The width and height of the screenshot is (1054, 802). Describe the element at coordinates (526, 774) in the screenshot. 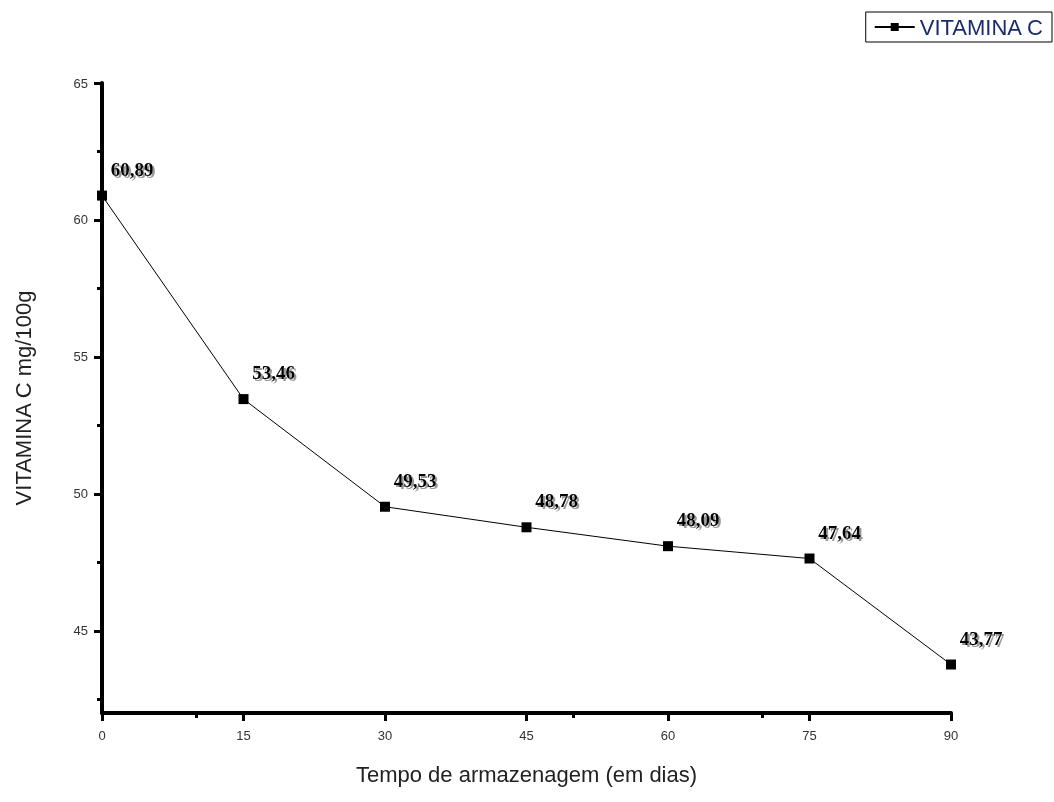

I see `x-axis-title: Tempo de armazenagem (em dias)` at that location.